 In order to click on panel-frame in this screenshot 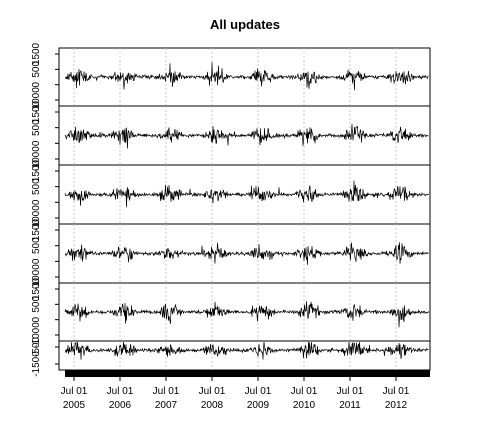, I will do `click(244, 77)`.